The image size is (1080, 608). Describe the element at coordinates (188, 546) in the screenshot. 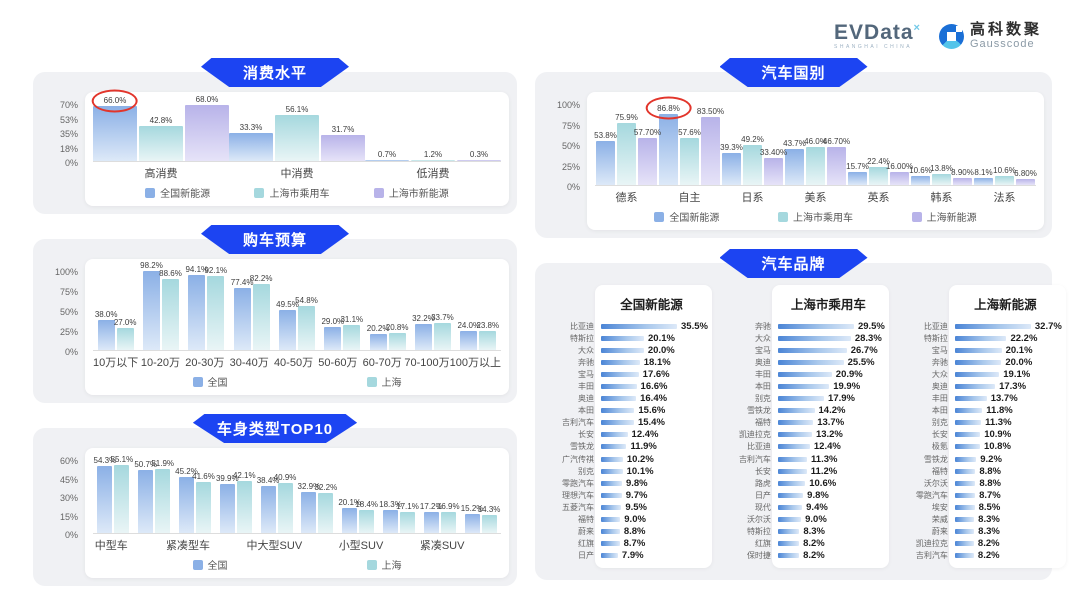

I see `x-axis-label: 紧凑型车` at that location.